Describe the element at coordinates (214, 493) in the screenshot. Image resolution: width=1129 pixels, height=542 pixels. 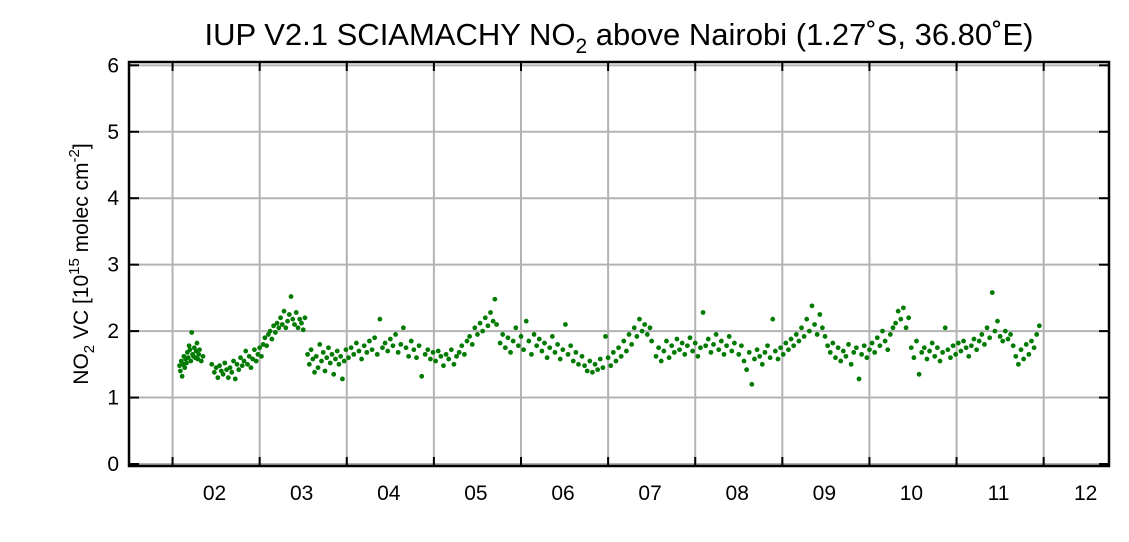
I see `x-tick-label: 02` at that location.